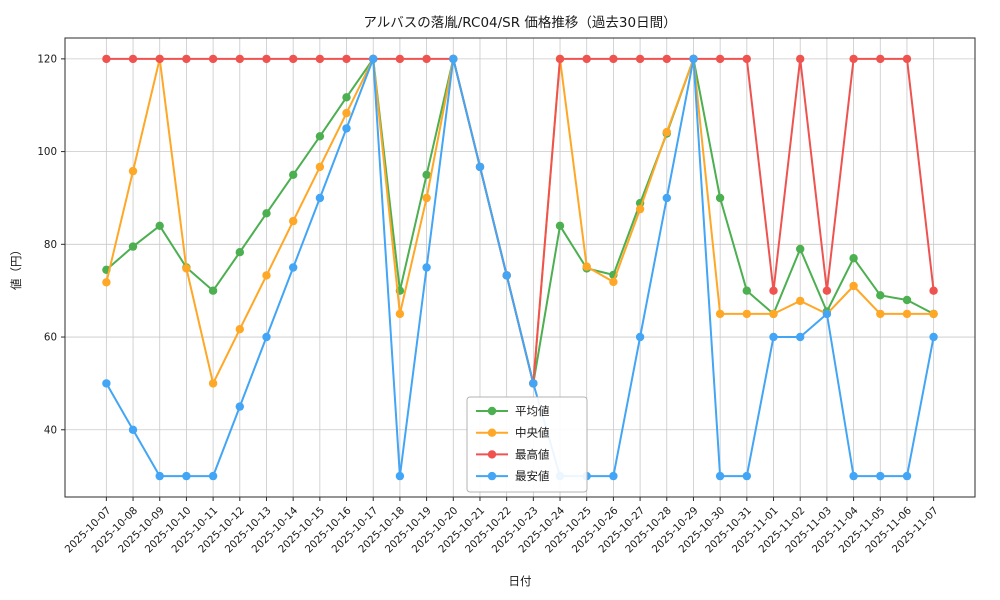 The width and height of the screenshot is (1000, 600). Describe the element at coordinates (492, 476) in the screenshot. I see `legend-marker-min` at that location.